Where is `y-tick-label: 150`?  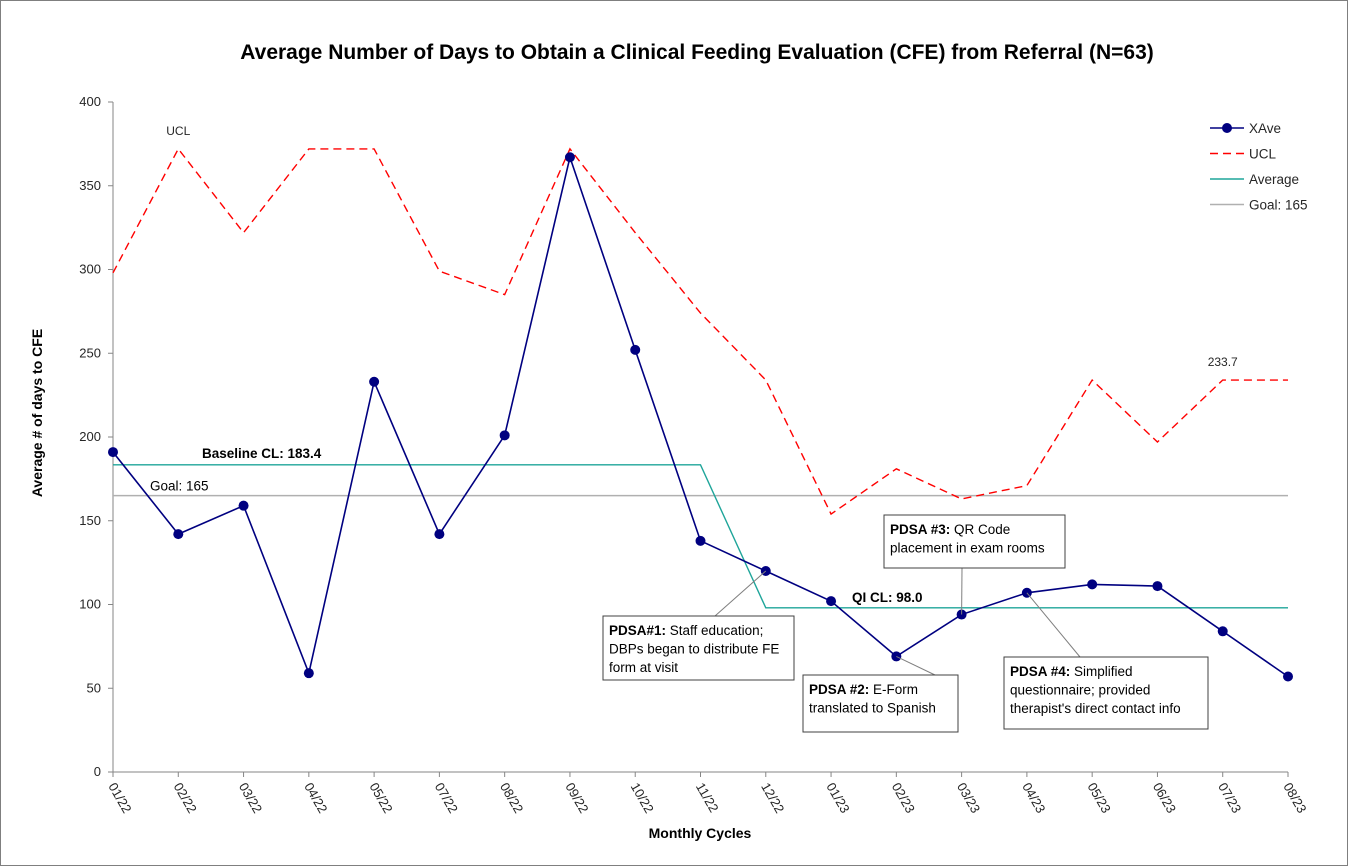 y-tick-label: 150 is located at coordinates (90, 520).